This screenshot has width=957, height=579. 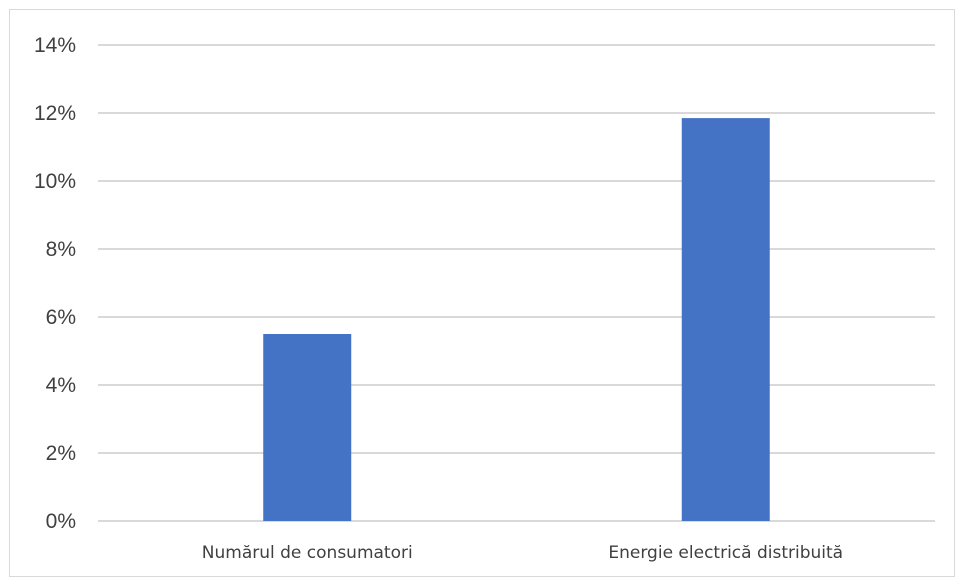 What do you see at coordinates (55, 181) in the screenshot?
I see `y-tick-label: 10%` at bounding box center [55, 181].